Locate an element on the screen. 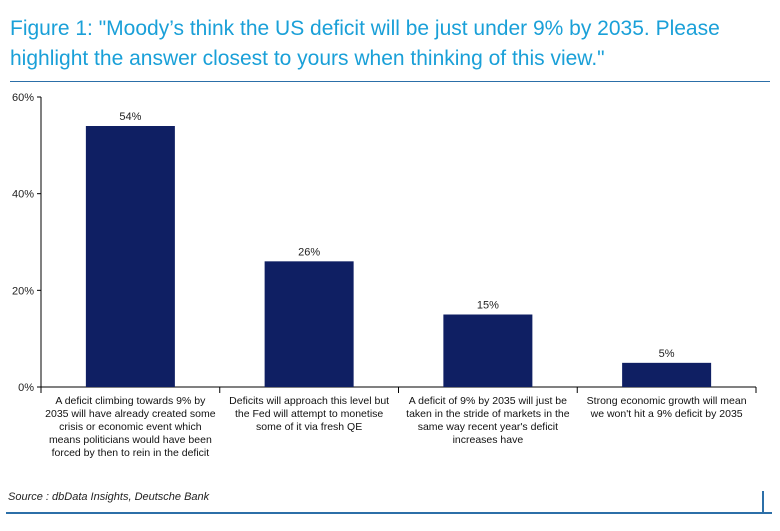  x-tick-label: some of it via fresh QE is located at coordinates (309, 427).